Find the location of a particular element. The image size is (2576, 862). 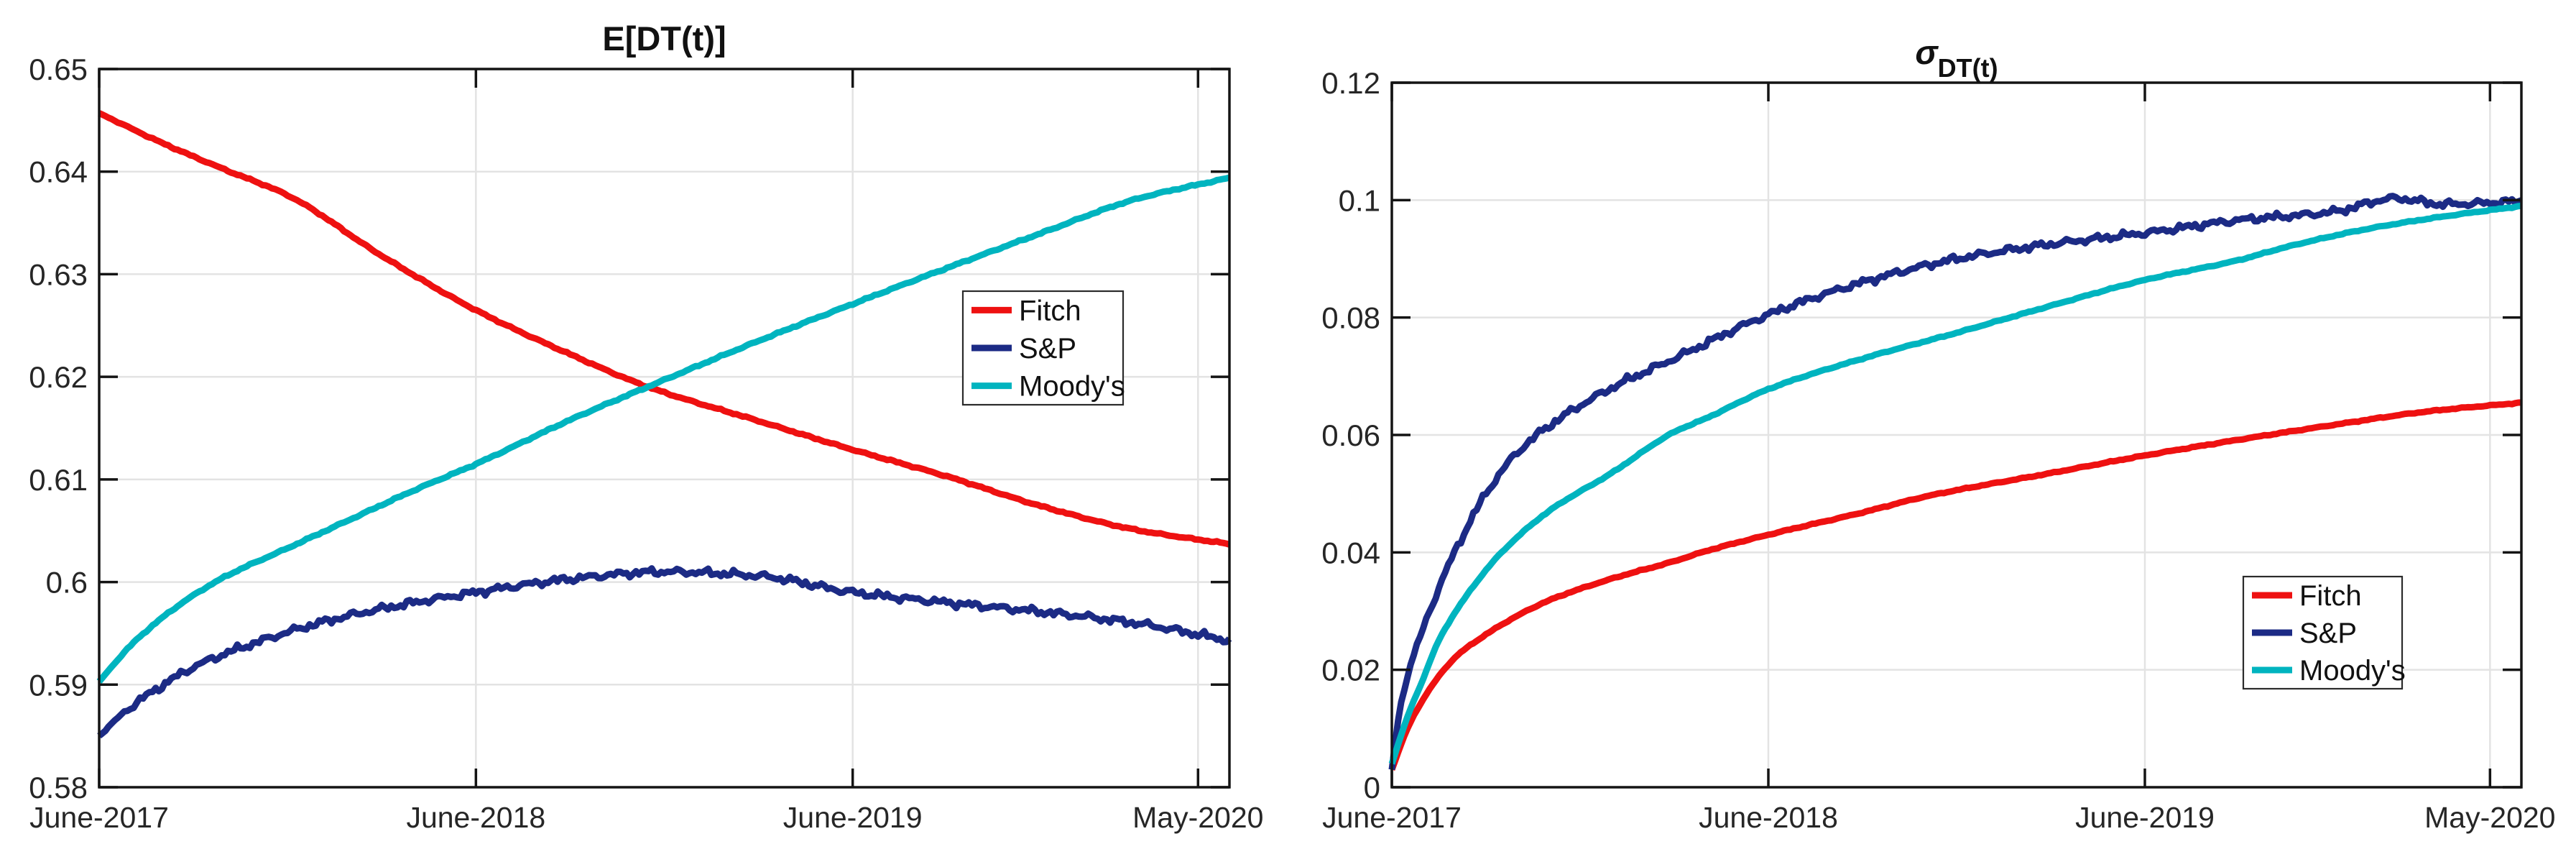

y-tick-label: 0.63 is located at coordinates (59, 274).